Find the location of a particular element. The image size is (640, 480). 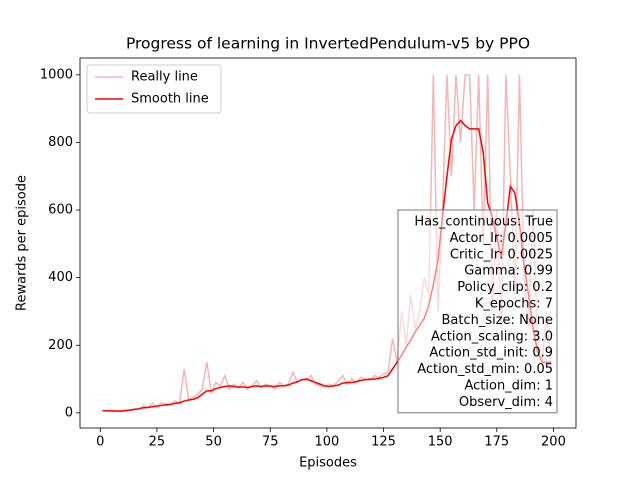

annotation-line: Batch_size: None is located at coordinates (497, 320).